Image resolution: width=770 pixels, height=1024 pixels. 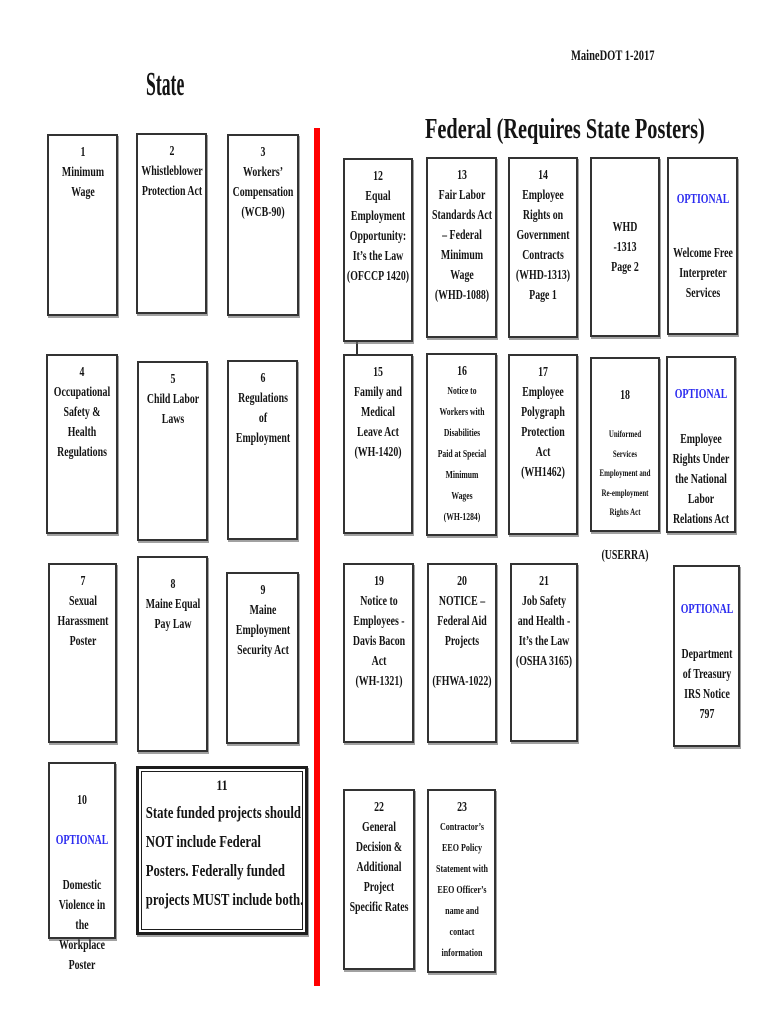 I want to click on poster-number: 4, so click(x=82, y=371).